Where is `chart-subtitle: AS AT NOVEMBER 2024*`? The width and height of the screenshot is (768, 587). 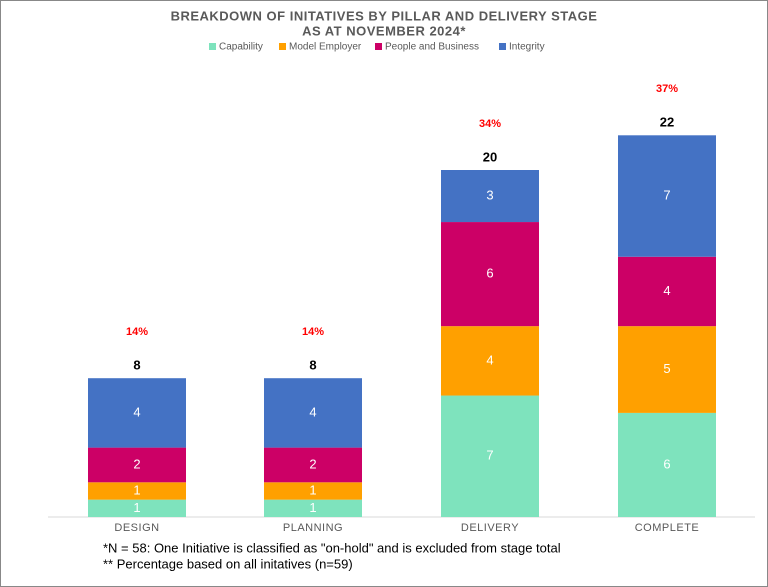 chart-subtitle: AS AT NOVEMBER 2024* is located at coordinates (384, 30).